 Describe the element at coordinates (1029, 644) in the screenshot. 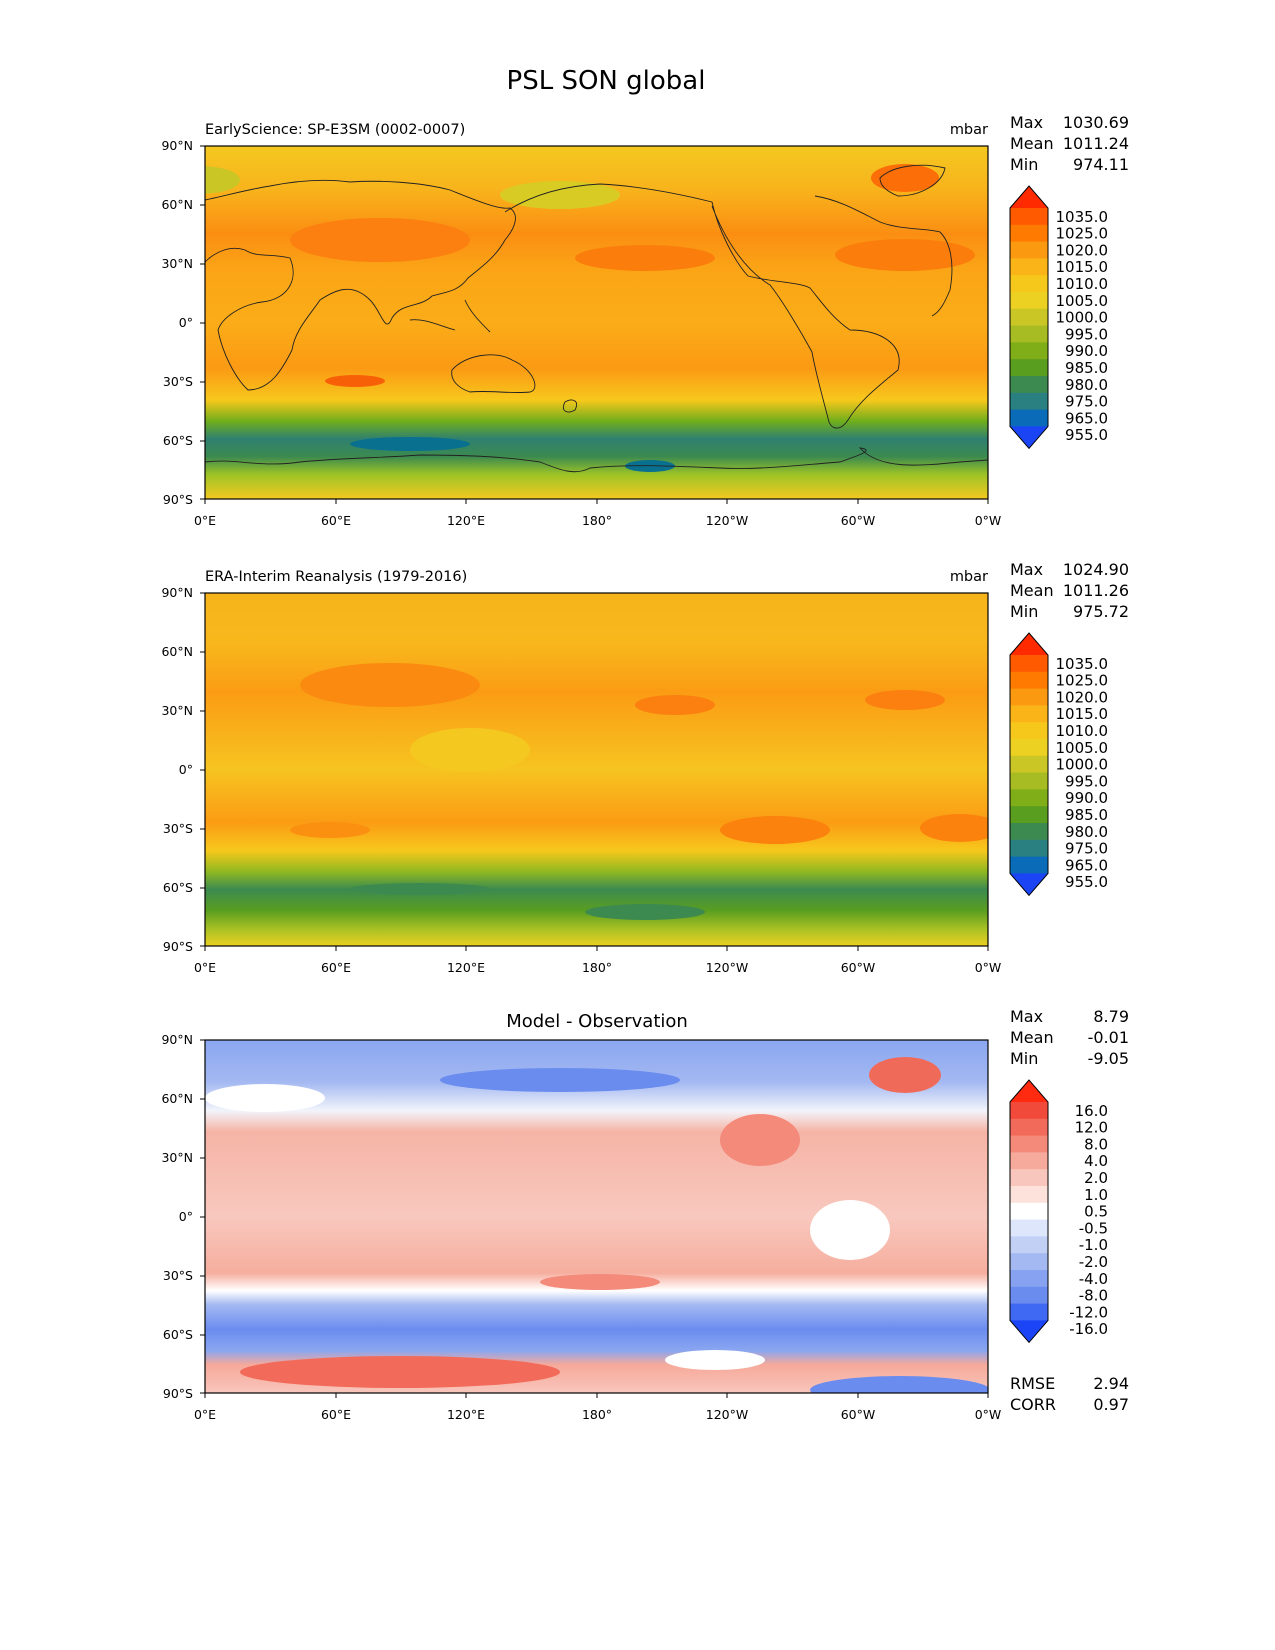

I see `colorbar-extend-top` at that location.